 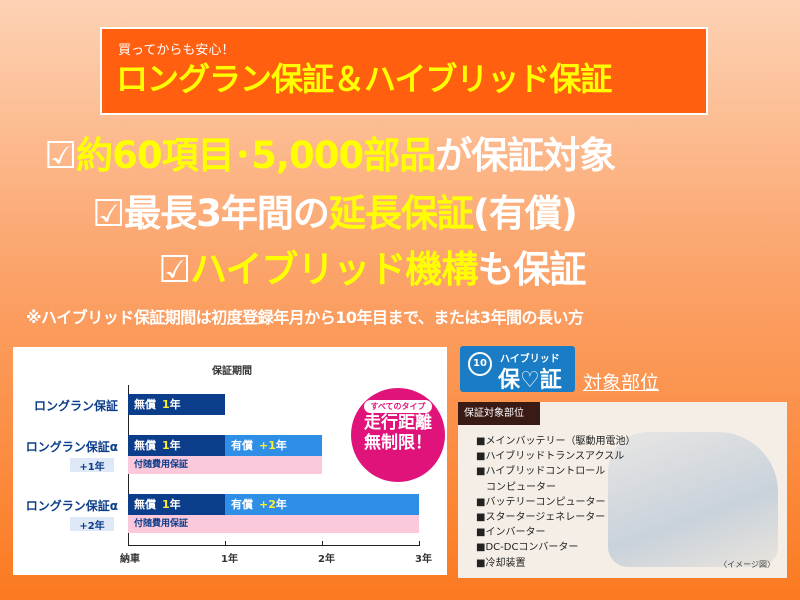 I want to click on x-tick-label: 1年, so click(x=229, y=559).